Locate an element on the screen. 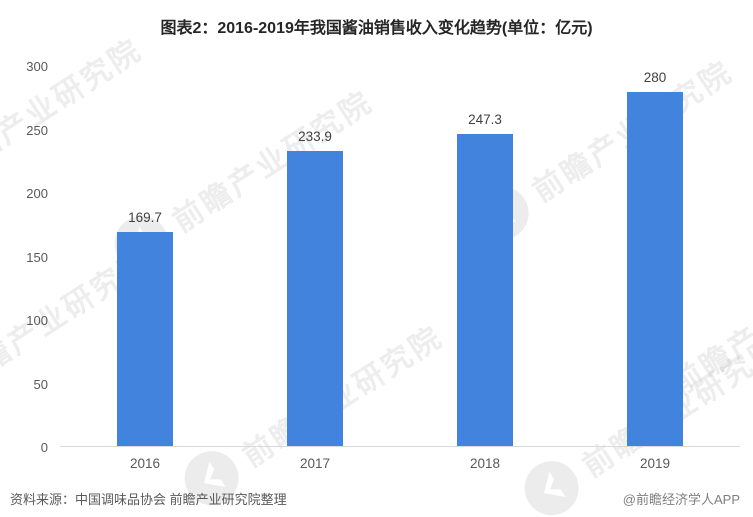 This screenshot has height=517, width=753. credit-note: @前瞻经济学人APP is located at coordinates (681, 499).